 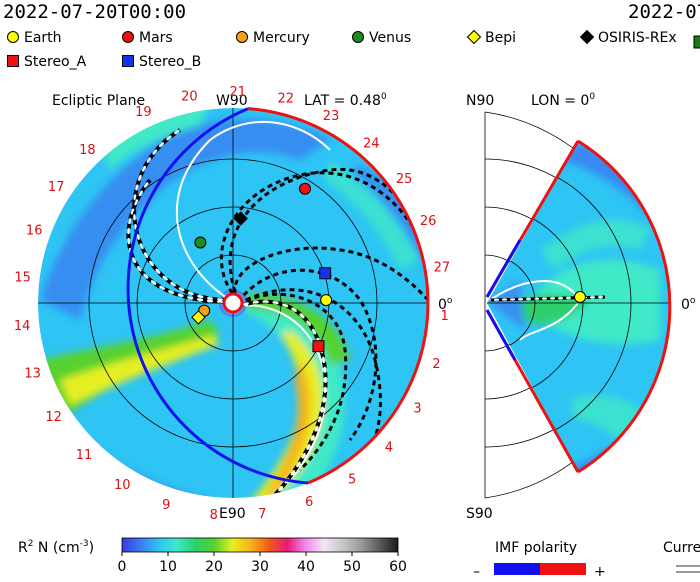 What do you see at coordinates (94, 12) in the screenshot?
I see `timestamp-left: 2022-07-20T00:00` at bounding box center [94, 12].